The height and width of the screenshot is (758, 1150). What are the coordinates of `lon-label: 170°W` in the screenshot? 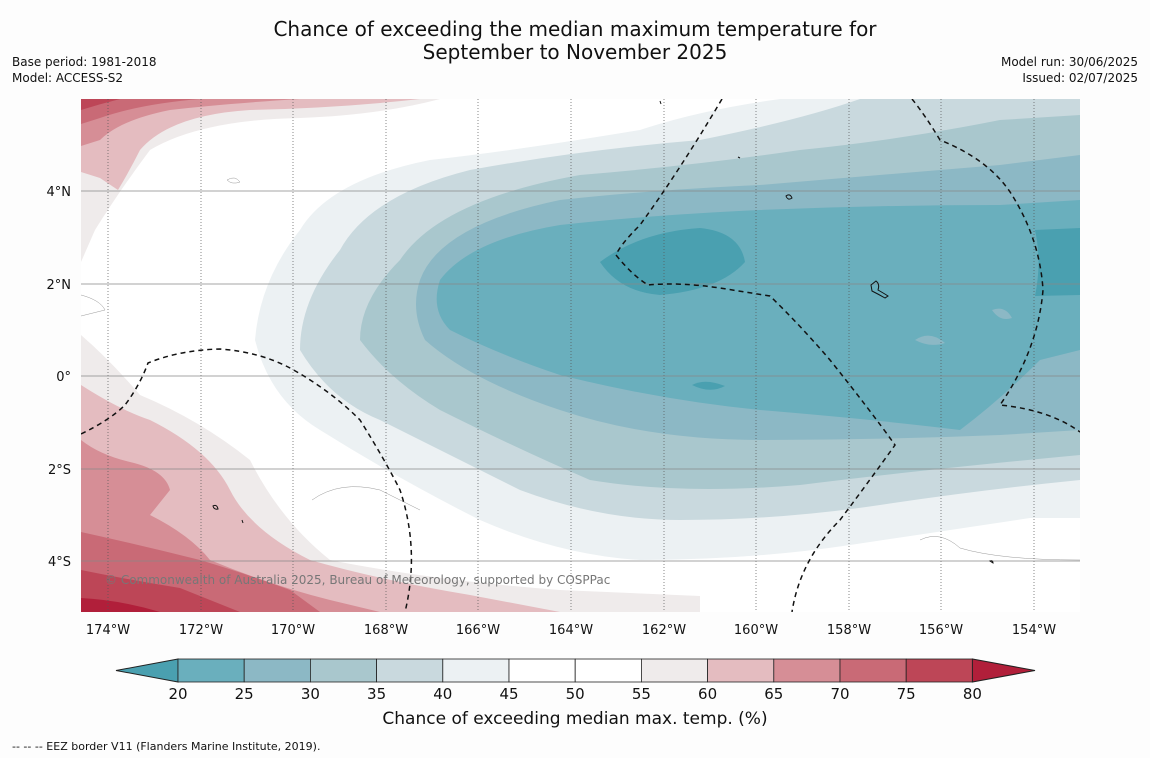 It's located at (293, 630).